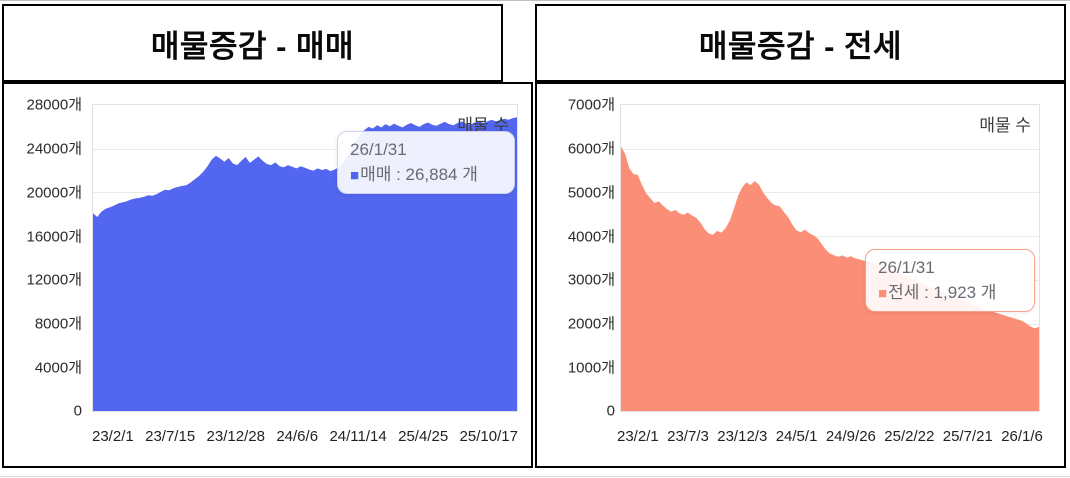  What do you see at coordinates (54, 149) in the screenshot?
I see `y-tick: 24000개` at bounding box center [54, 149].